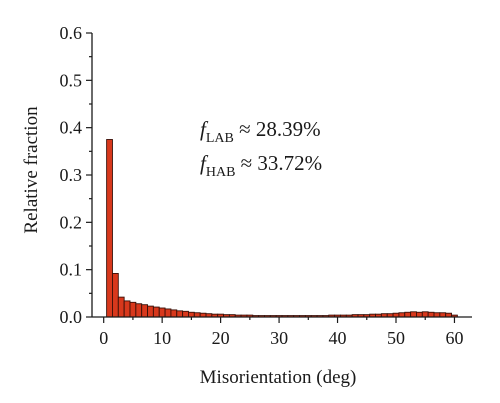  I want to click on annotation-f-hab-symbol: f, so click(204, 163).